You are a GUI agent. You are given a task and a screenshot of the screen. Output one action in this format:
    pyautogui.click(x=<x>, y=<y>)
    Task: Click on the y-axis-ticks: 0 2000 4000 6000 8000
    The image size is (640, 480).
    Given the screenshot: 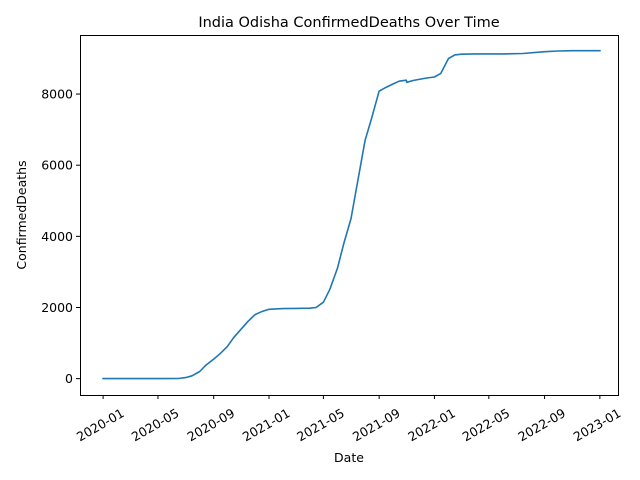 What is the action you would take?
    pyautogui.click(x=60, y=236)
    